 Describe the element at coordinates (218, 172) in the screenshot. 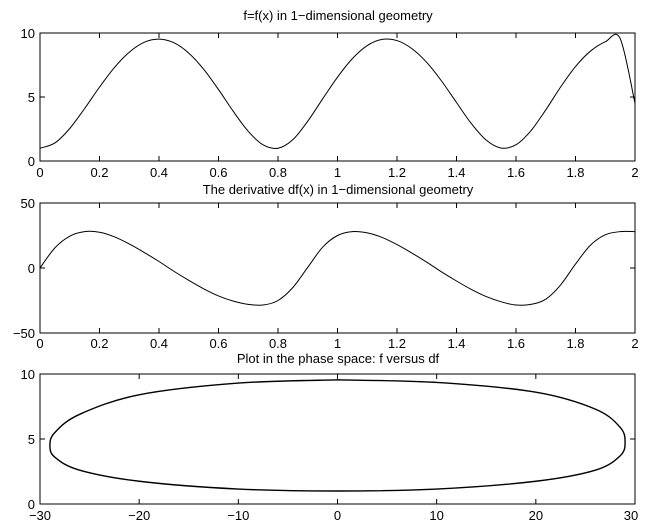

I see `subplot-1-xtick-label: 0.6` at that location.